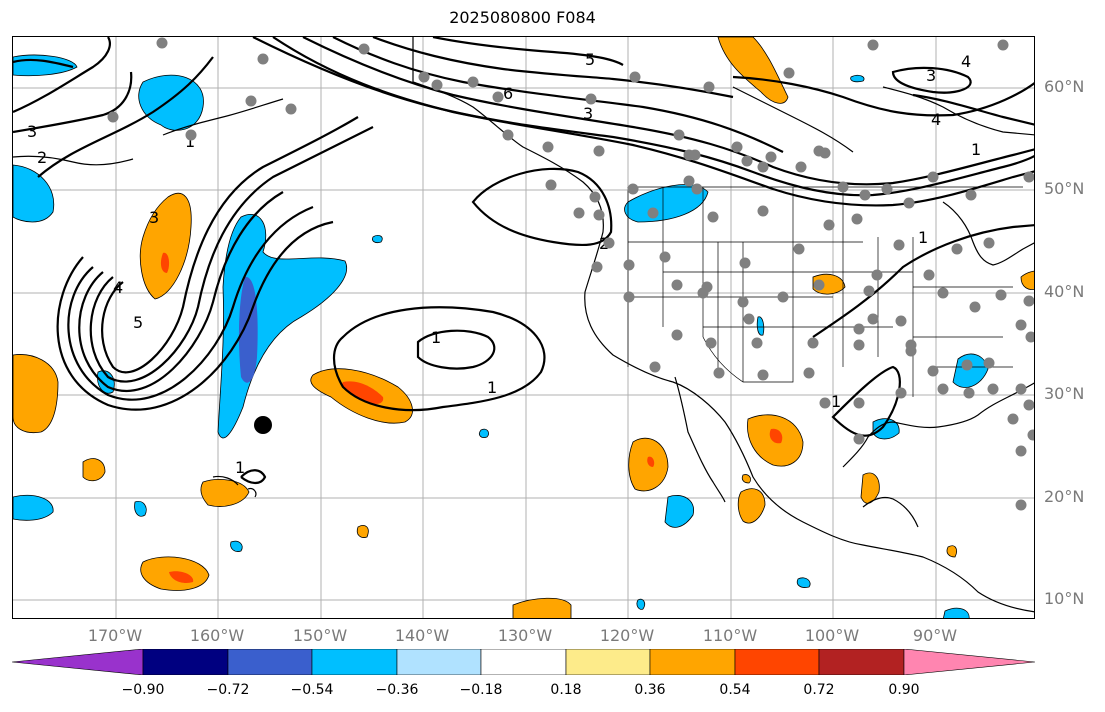 The height and width of the screenshot is (712, 1105). What do you see at coordinates (42, 157) in the screenshot?
I see `contour-label: 2` at bounding box center [42, 157].